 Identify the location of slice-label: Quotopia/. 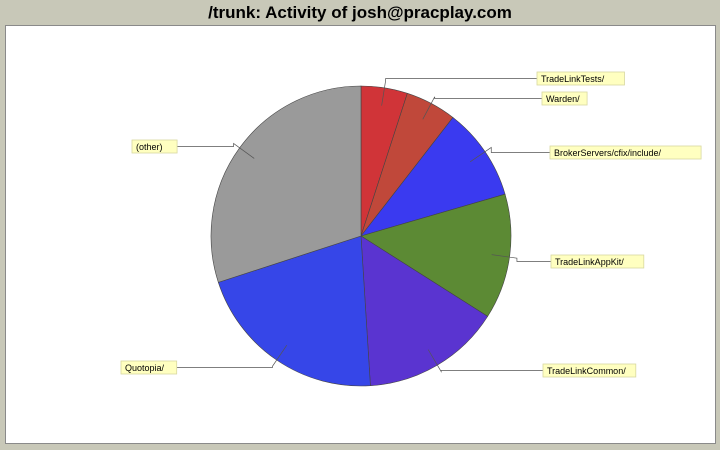
(145, 368).